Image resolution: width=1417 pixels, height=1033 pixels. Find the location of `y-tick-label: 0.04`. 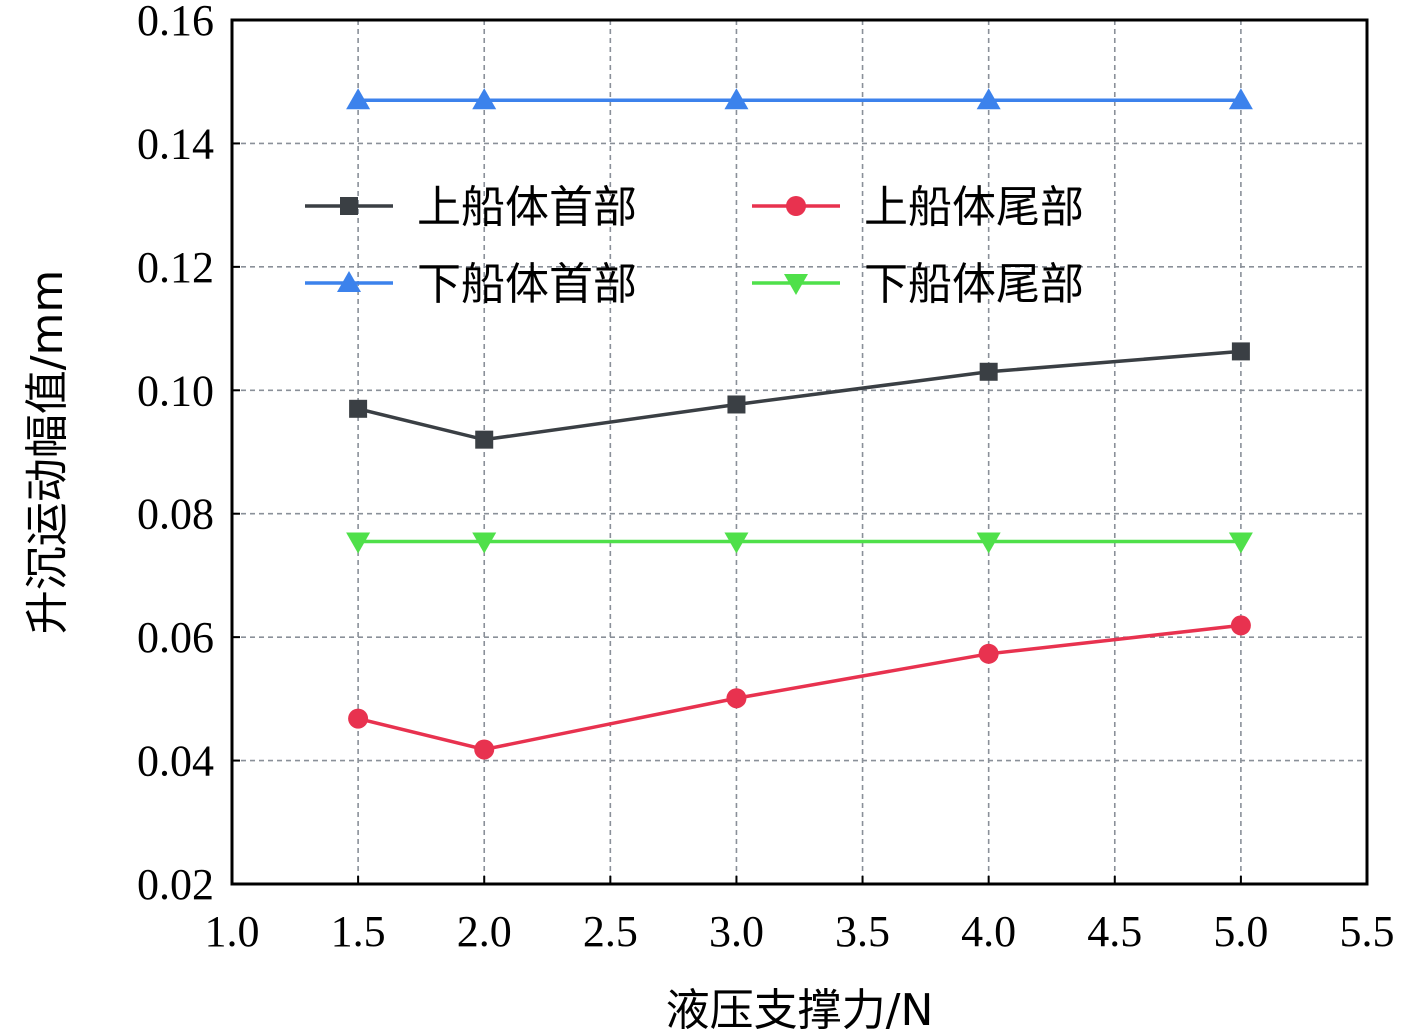

y-tick-label: 0.04 is located at coordinates (175, 761).